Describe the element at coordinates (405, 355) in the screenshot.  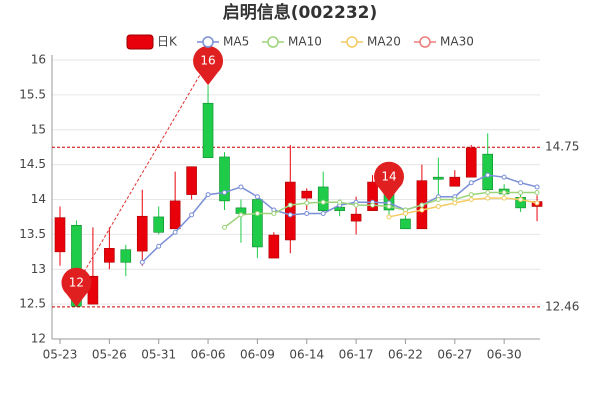
I see `x-tick-label: 06-22` at that location.